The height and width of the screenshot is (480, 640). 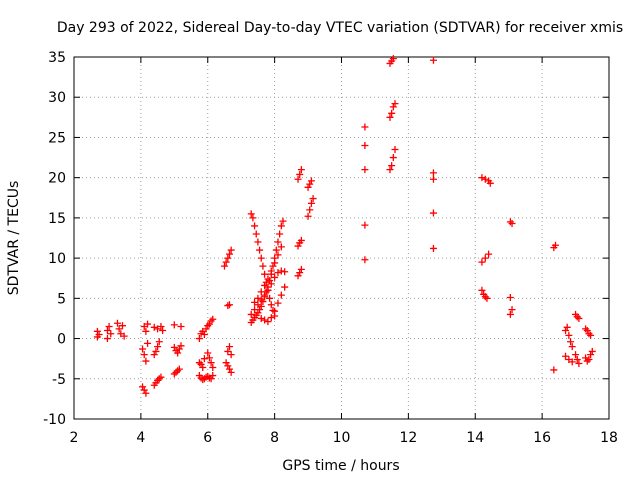 I want to click on y-tick-label: 30, so click(x=57, y=98).